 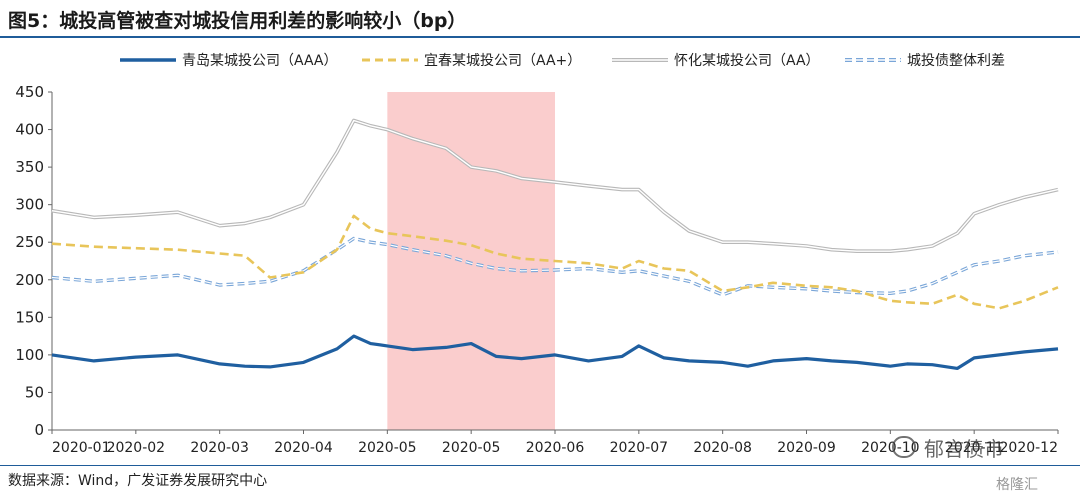 What do you see at coordinates (974, 448) in the screenshot?
I see `x-tick-label: 2020-11` at bounding box center [974, 448].